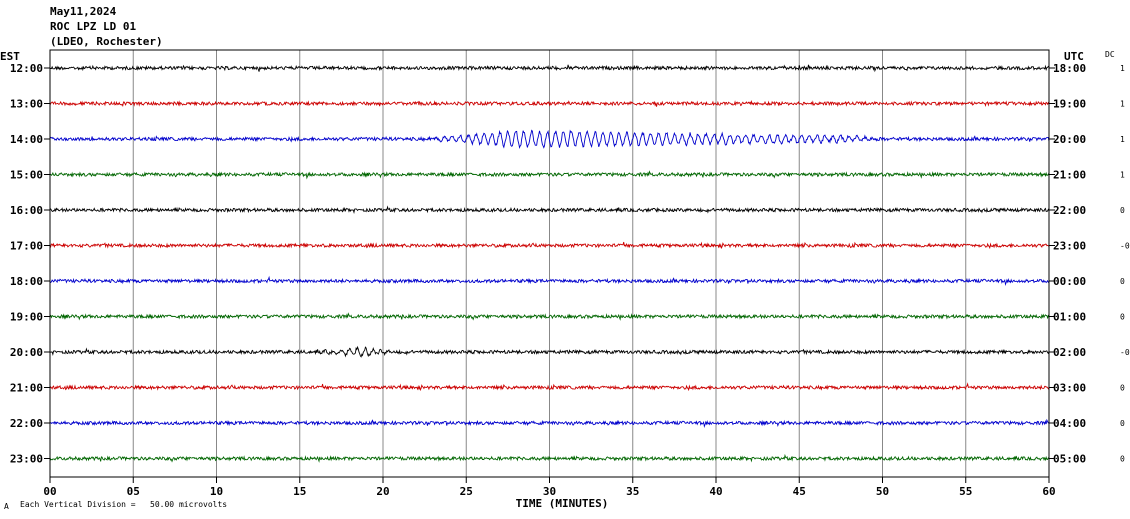  Describe the element at coordinates (1110, 54) in the screenshot. I see `dc-axis-title: DC` at that location.